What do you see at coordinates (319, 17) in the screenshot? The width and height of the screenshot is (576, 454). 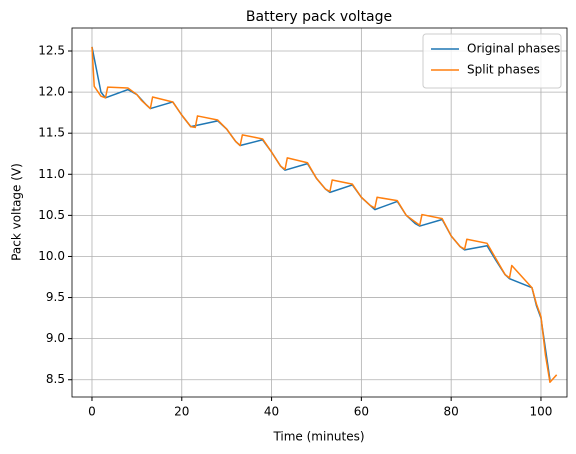 I see `chart-title: Battery pack voltage` at bounding box center [319, 17].